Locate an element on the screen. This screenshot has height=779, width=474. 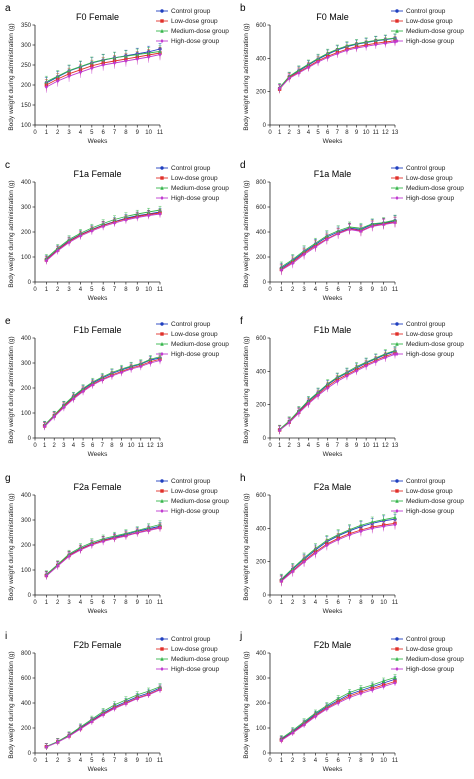
x-tick-label: 0 is located at coordinates (270, 603).